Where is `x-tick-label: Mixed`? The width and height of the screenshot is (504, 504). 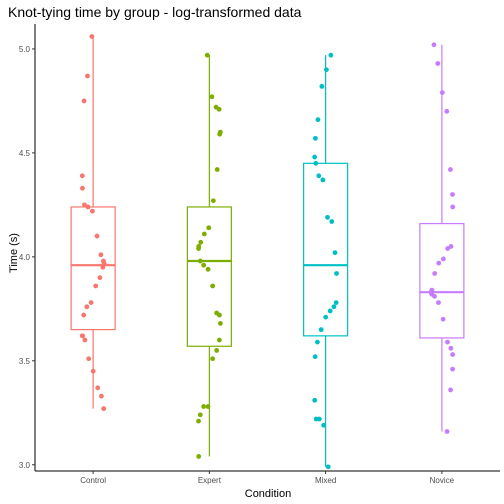
x-tick-label: Mixed is located at coordinates (325, 480).